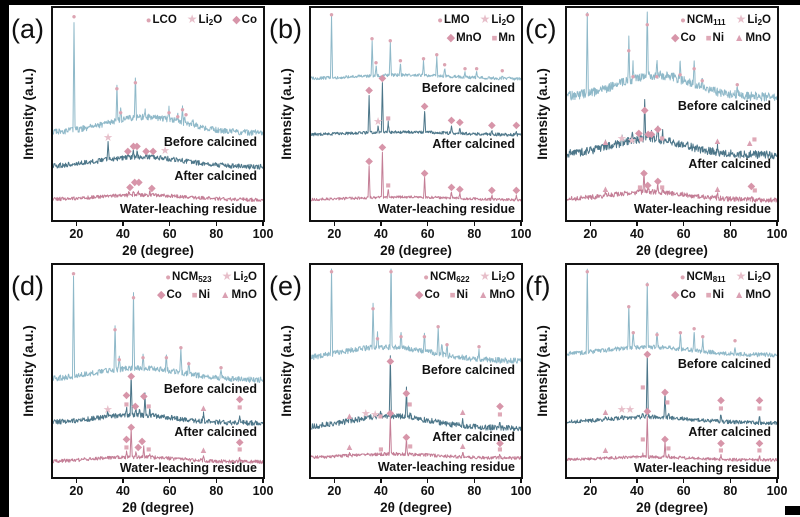 The image size is (800, 517). What do you see at coordinates (719, 22) in the screenshot?
I see `legend-text: 111` at bounding box center [719, 22].